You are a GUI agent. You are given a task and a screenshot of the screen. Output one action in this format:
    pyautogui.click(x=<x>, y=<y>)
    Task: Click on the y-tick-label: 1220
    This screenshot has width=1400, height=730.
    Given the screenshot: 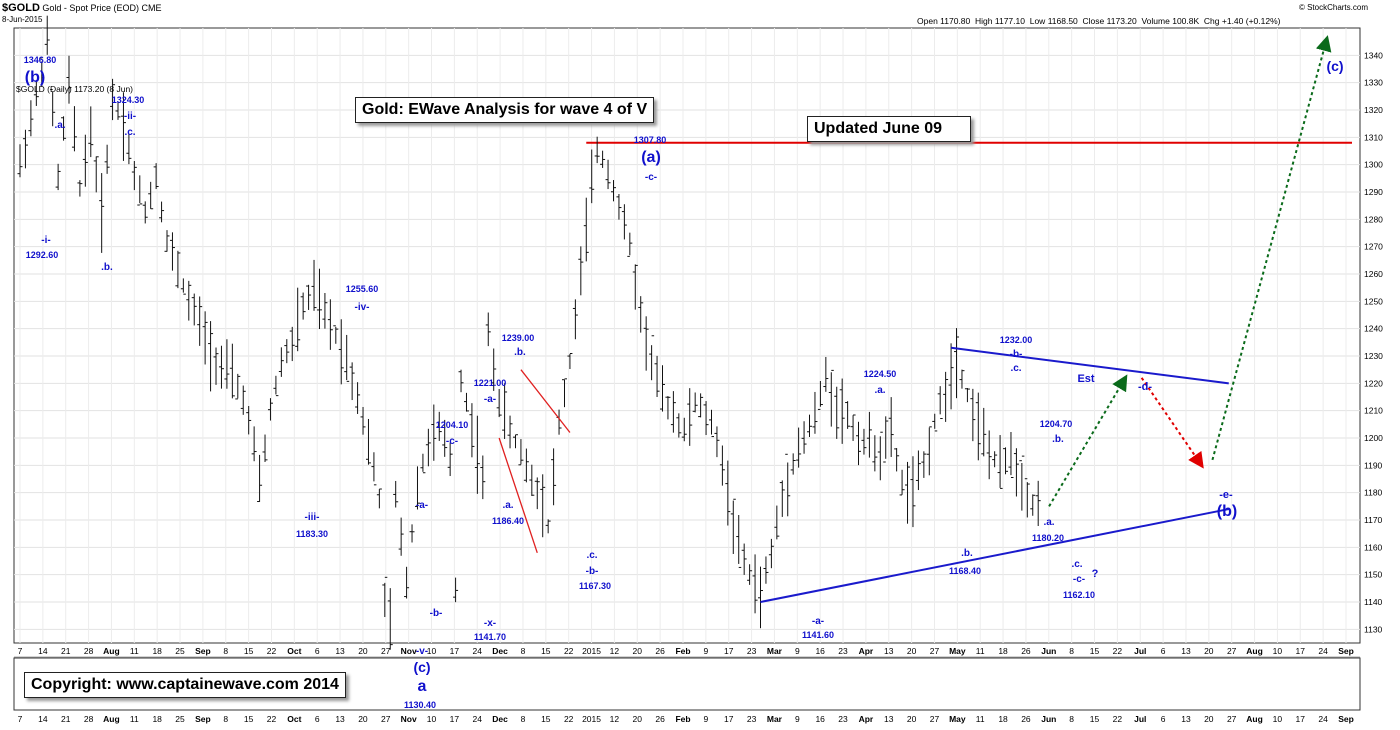 What is the action you would take?
    pyautogui.click(x=1373, y=383)
    